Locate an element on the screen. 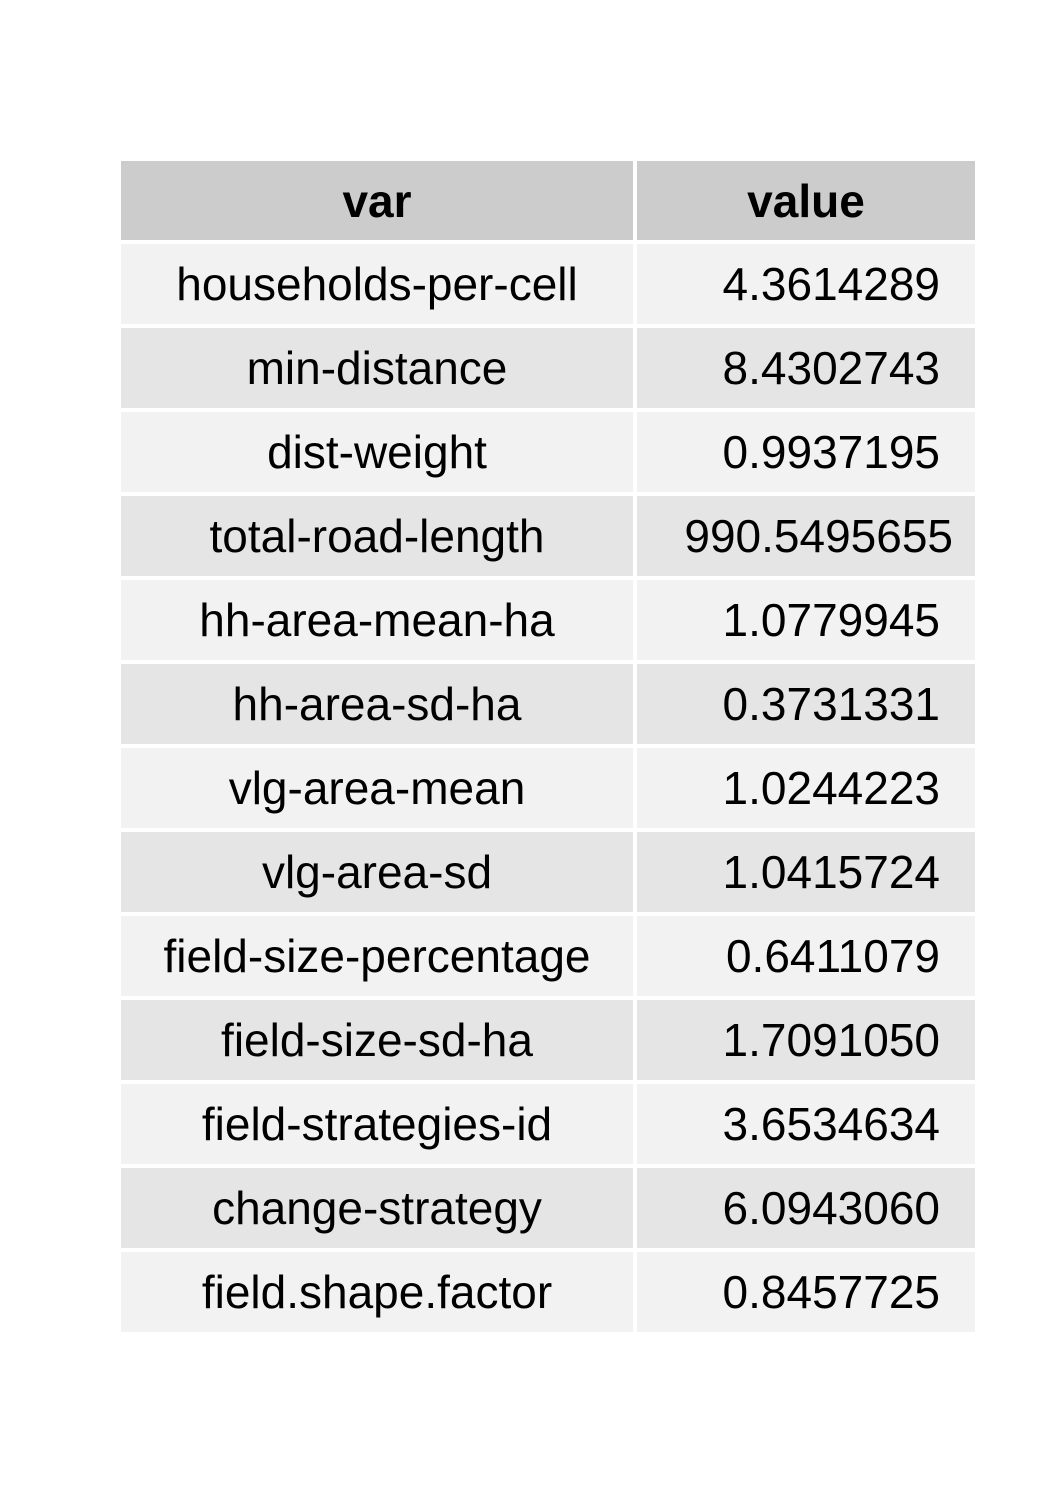 The width and height of the screenshot is (1050, 1500). cell-value: 0.8457725 is located at coordinates (806, 1292).